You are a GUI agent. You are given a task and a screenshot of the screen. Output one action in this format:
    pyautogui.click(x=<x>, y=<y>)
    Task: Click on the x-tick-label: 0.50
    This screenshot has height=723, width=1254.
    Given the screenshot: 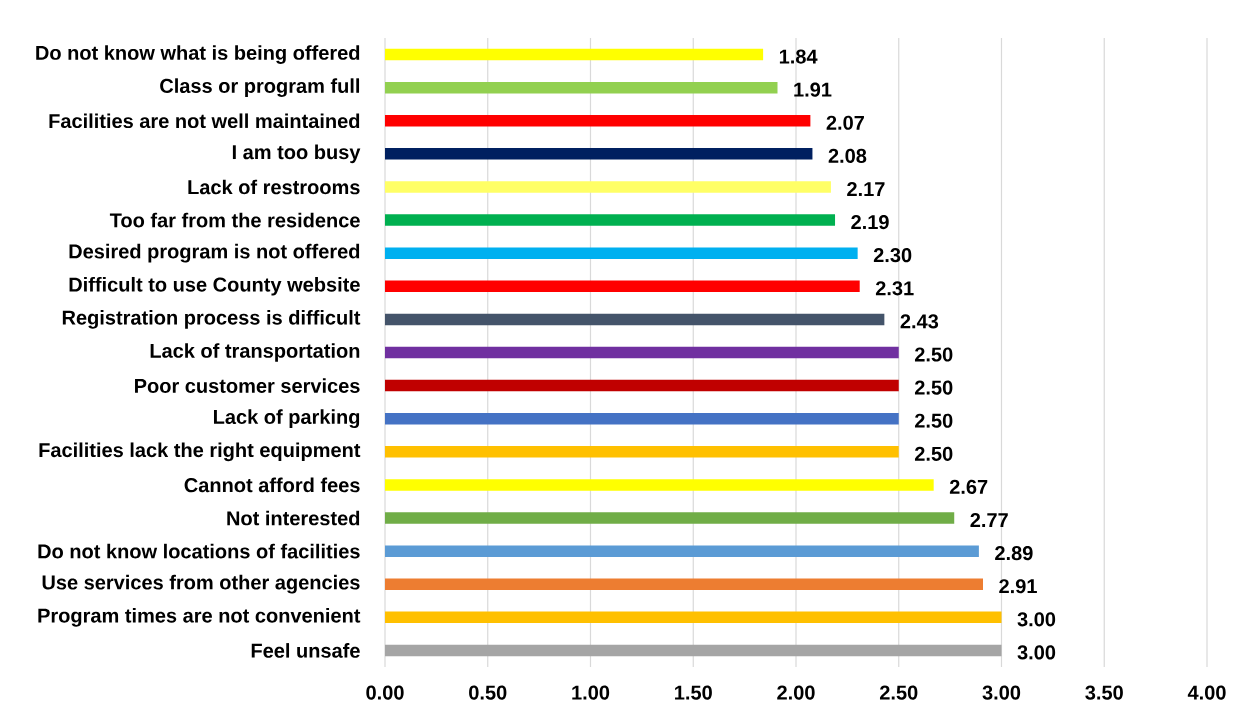 What is the action you would take?
    pyautogui.click(x=488, y=692)
    